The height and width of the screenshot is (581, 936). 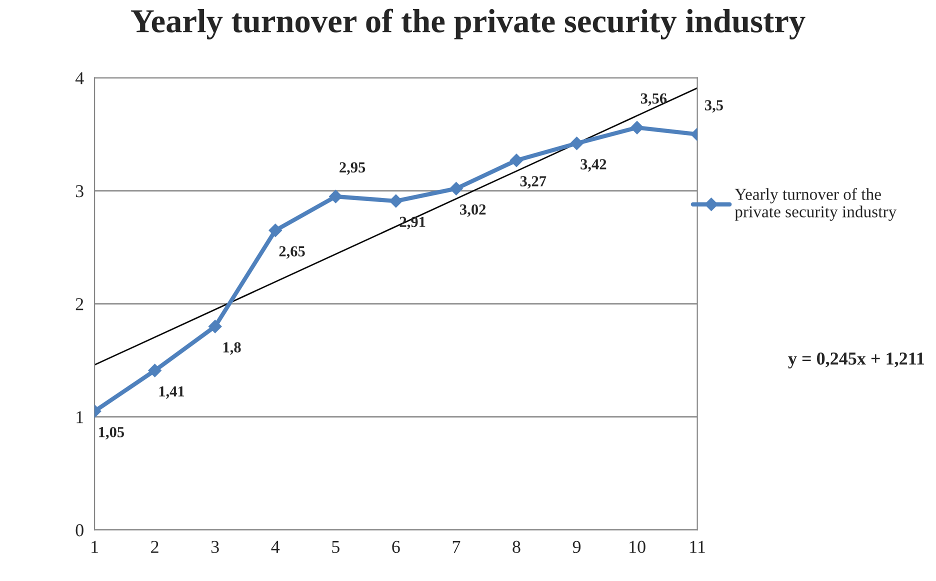 What do you see at coordinates (576, 546) in the screenshot?
I see `x-tick-label: 9` at bounding box center [576, 546].